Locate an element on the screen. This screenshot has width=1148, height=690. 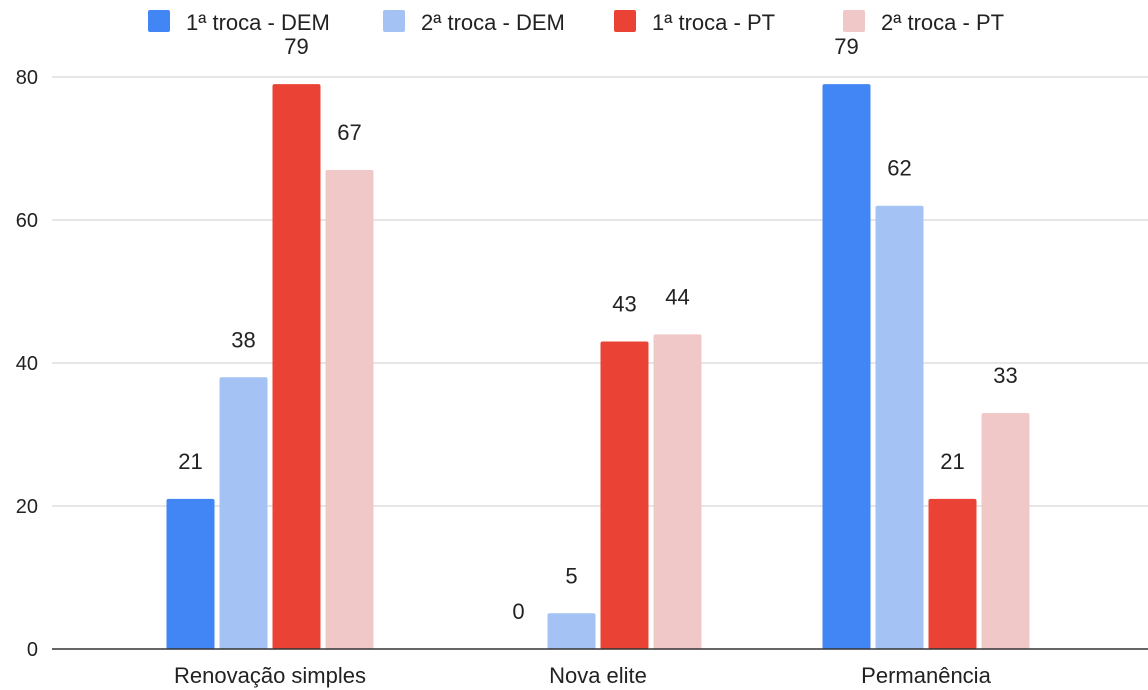
data-label: 33 is located at coordinates (1005, 375).